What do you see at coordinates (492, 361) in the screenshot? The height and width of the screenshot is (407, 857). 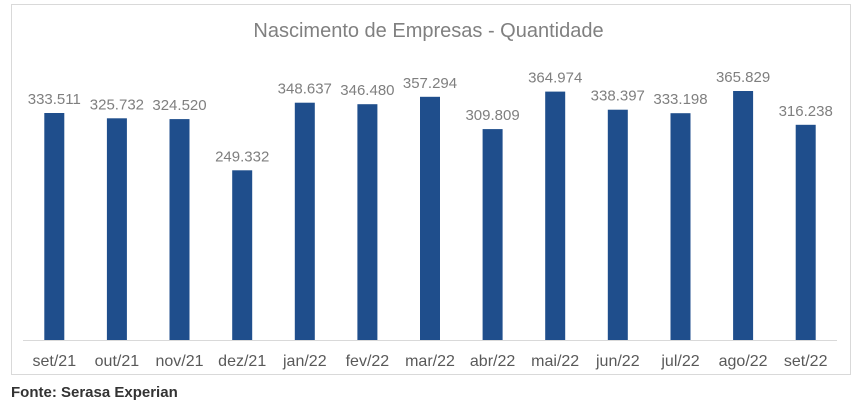 I see `x-tick-label-abr-22: abr/22` at bounding box center [492, 361].